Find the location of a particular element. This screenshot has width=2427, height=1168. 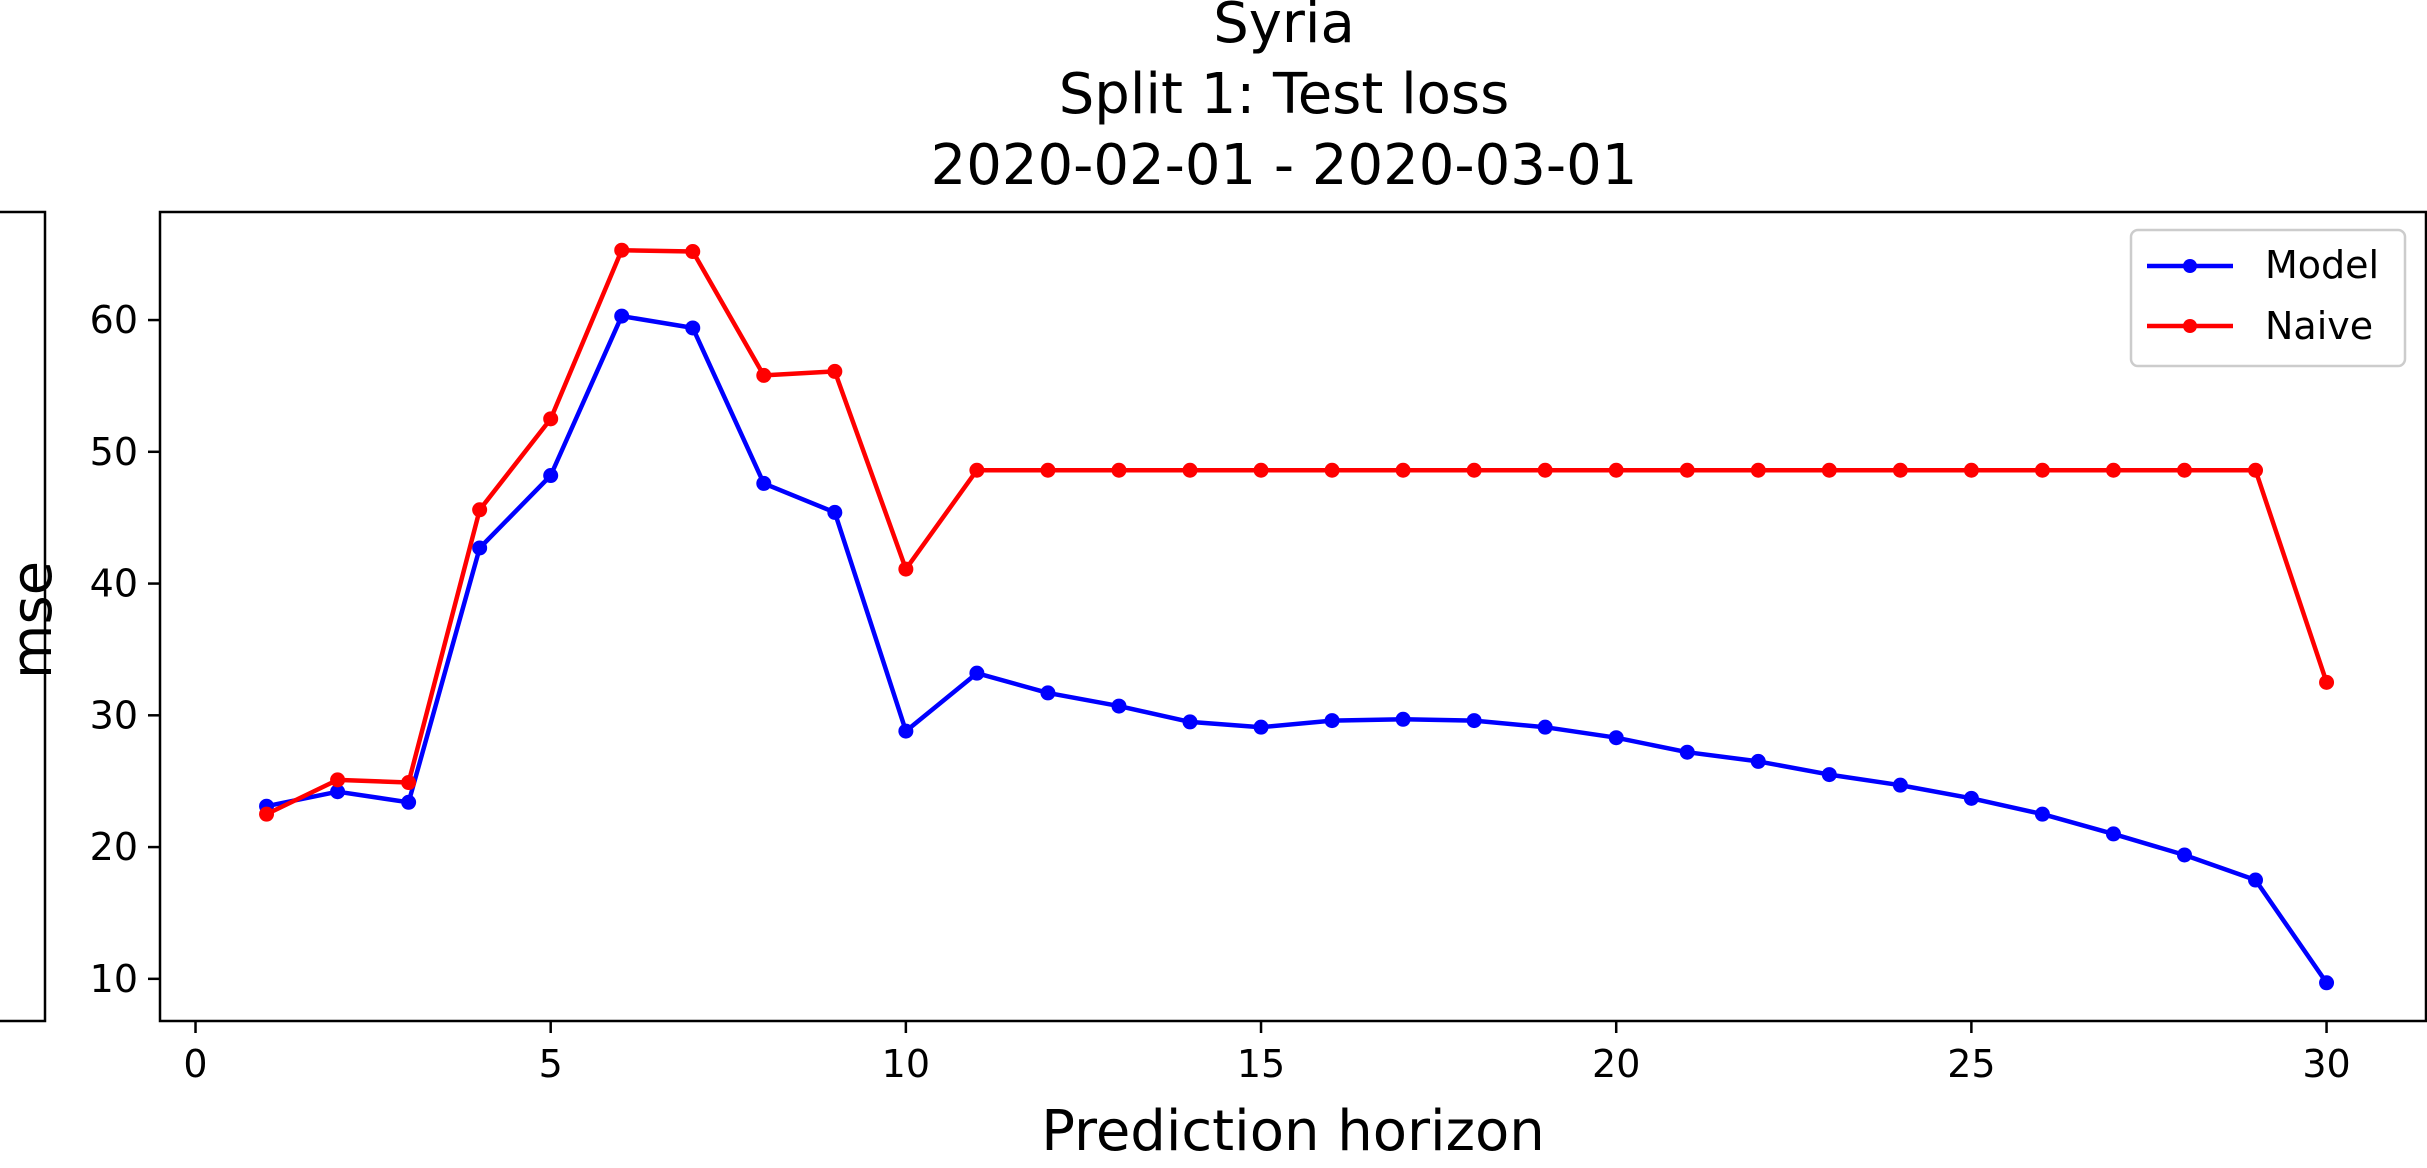

chart-title-line-2: Split 1: Test loss is located at coordinates (1284, 94).